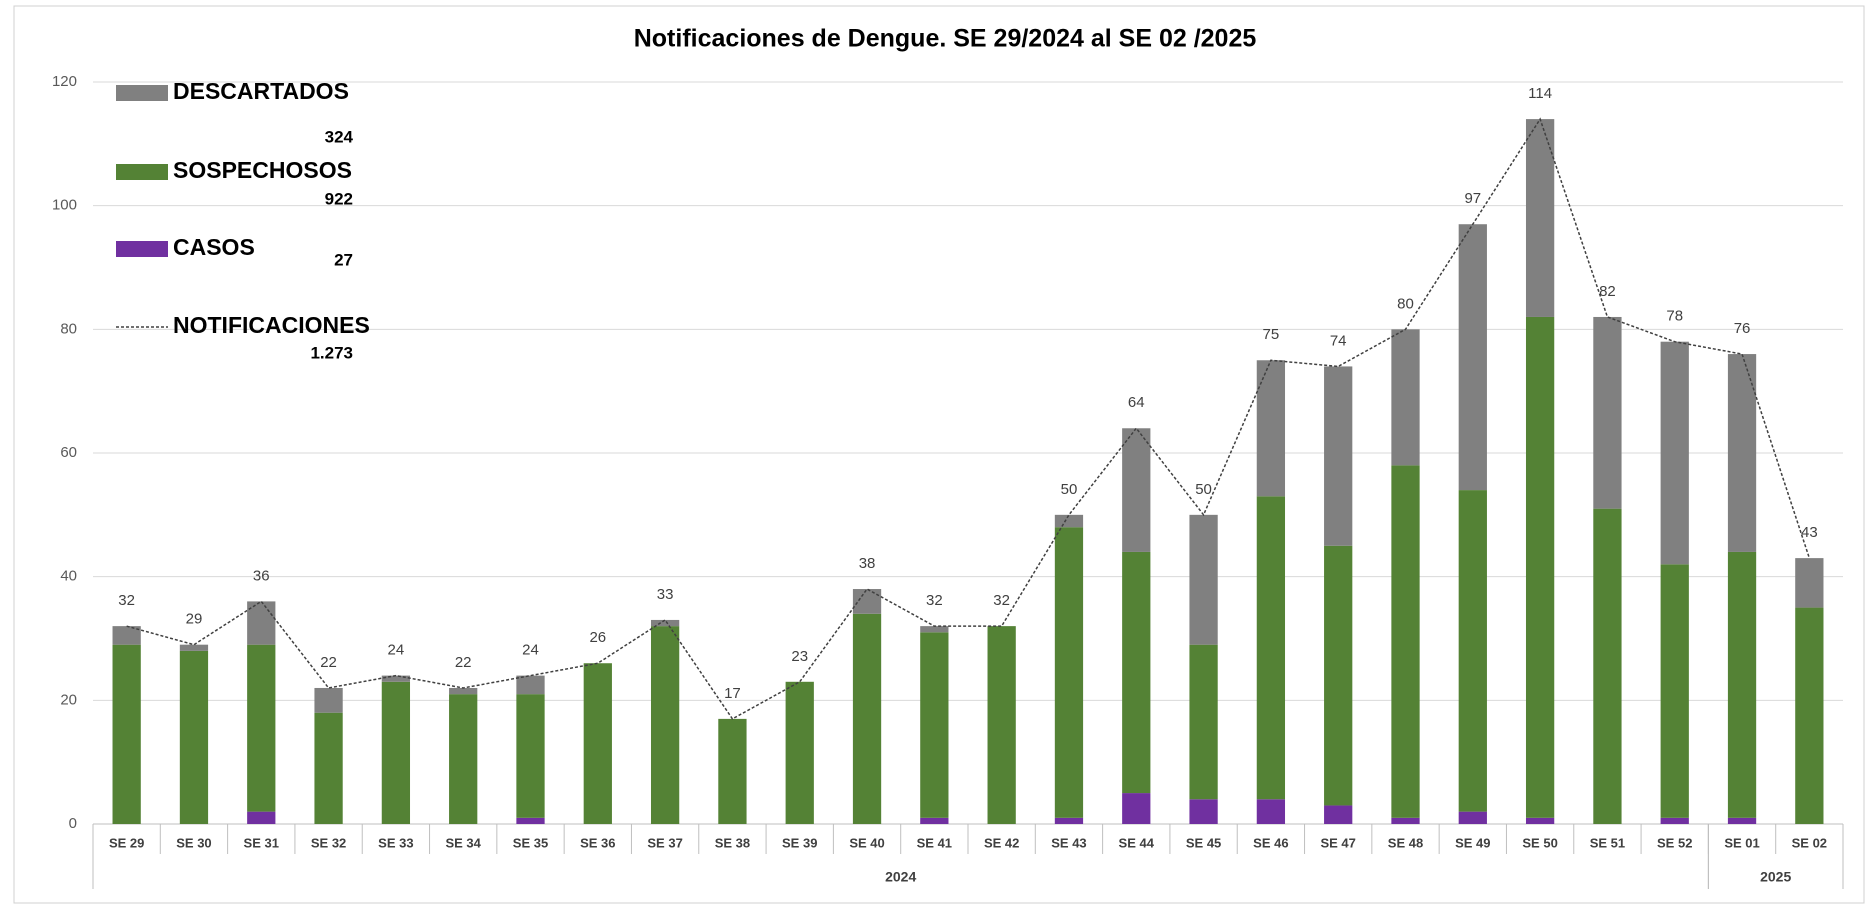 Image resolution: width=1870 pixels, height=912 pixels. Describe the element at coordinates (1472, 842) in the screenshot. I see `x-tick-label: SE 49` at that location.